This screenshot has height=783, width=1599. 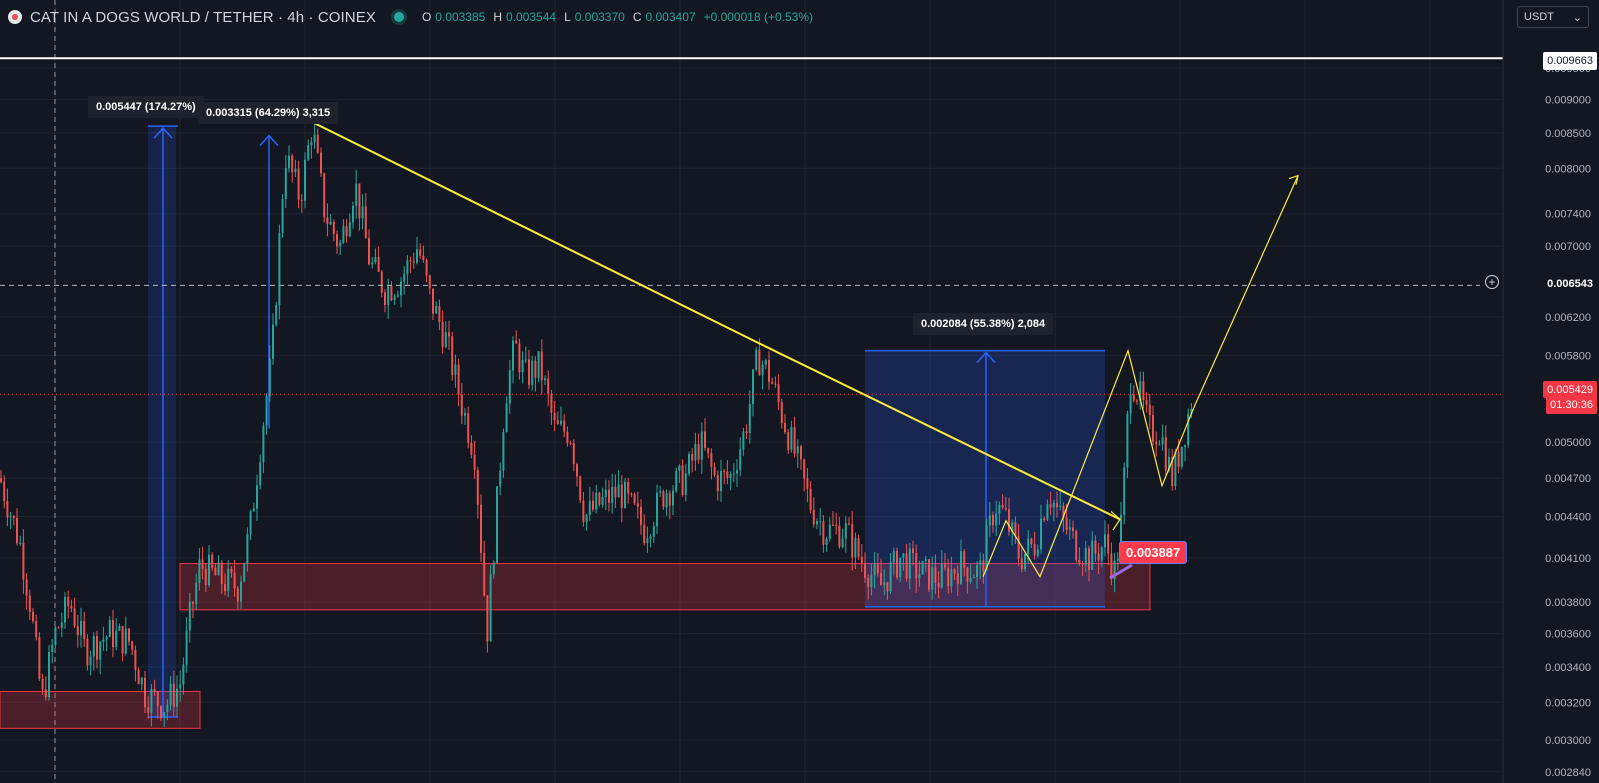 What do you see at coordinates (426, 17) in the screenshot?
I see `ohlc-open-key: O` at bounding box center [426, 17].